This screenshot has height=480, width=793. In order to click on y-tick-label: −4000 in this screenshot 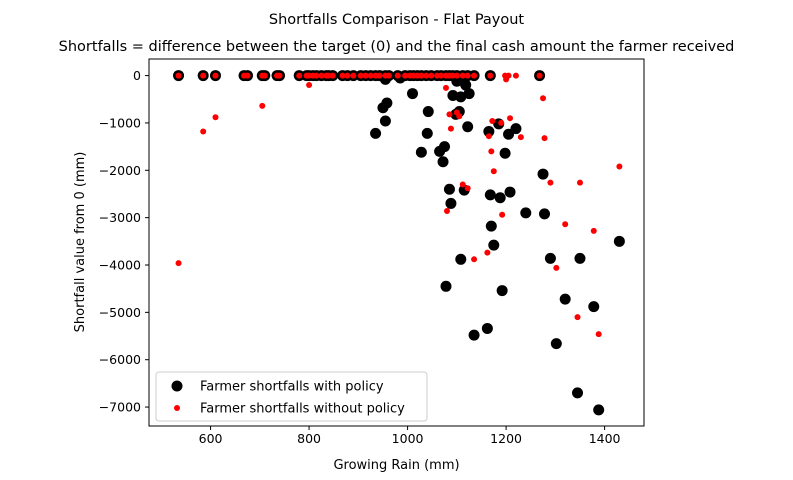, I will do `click(120, 264)`.